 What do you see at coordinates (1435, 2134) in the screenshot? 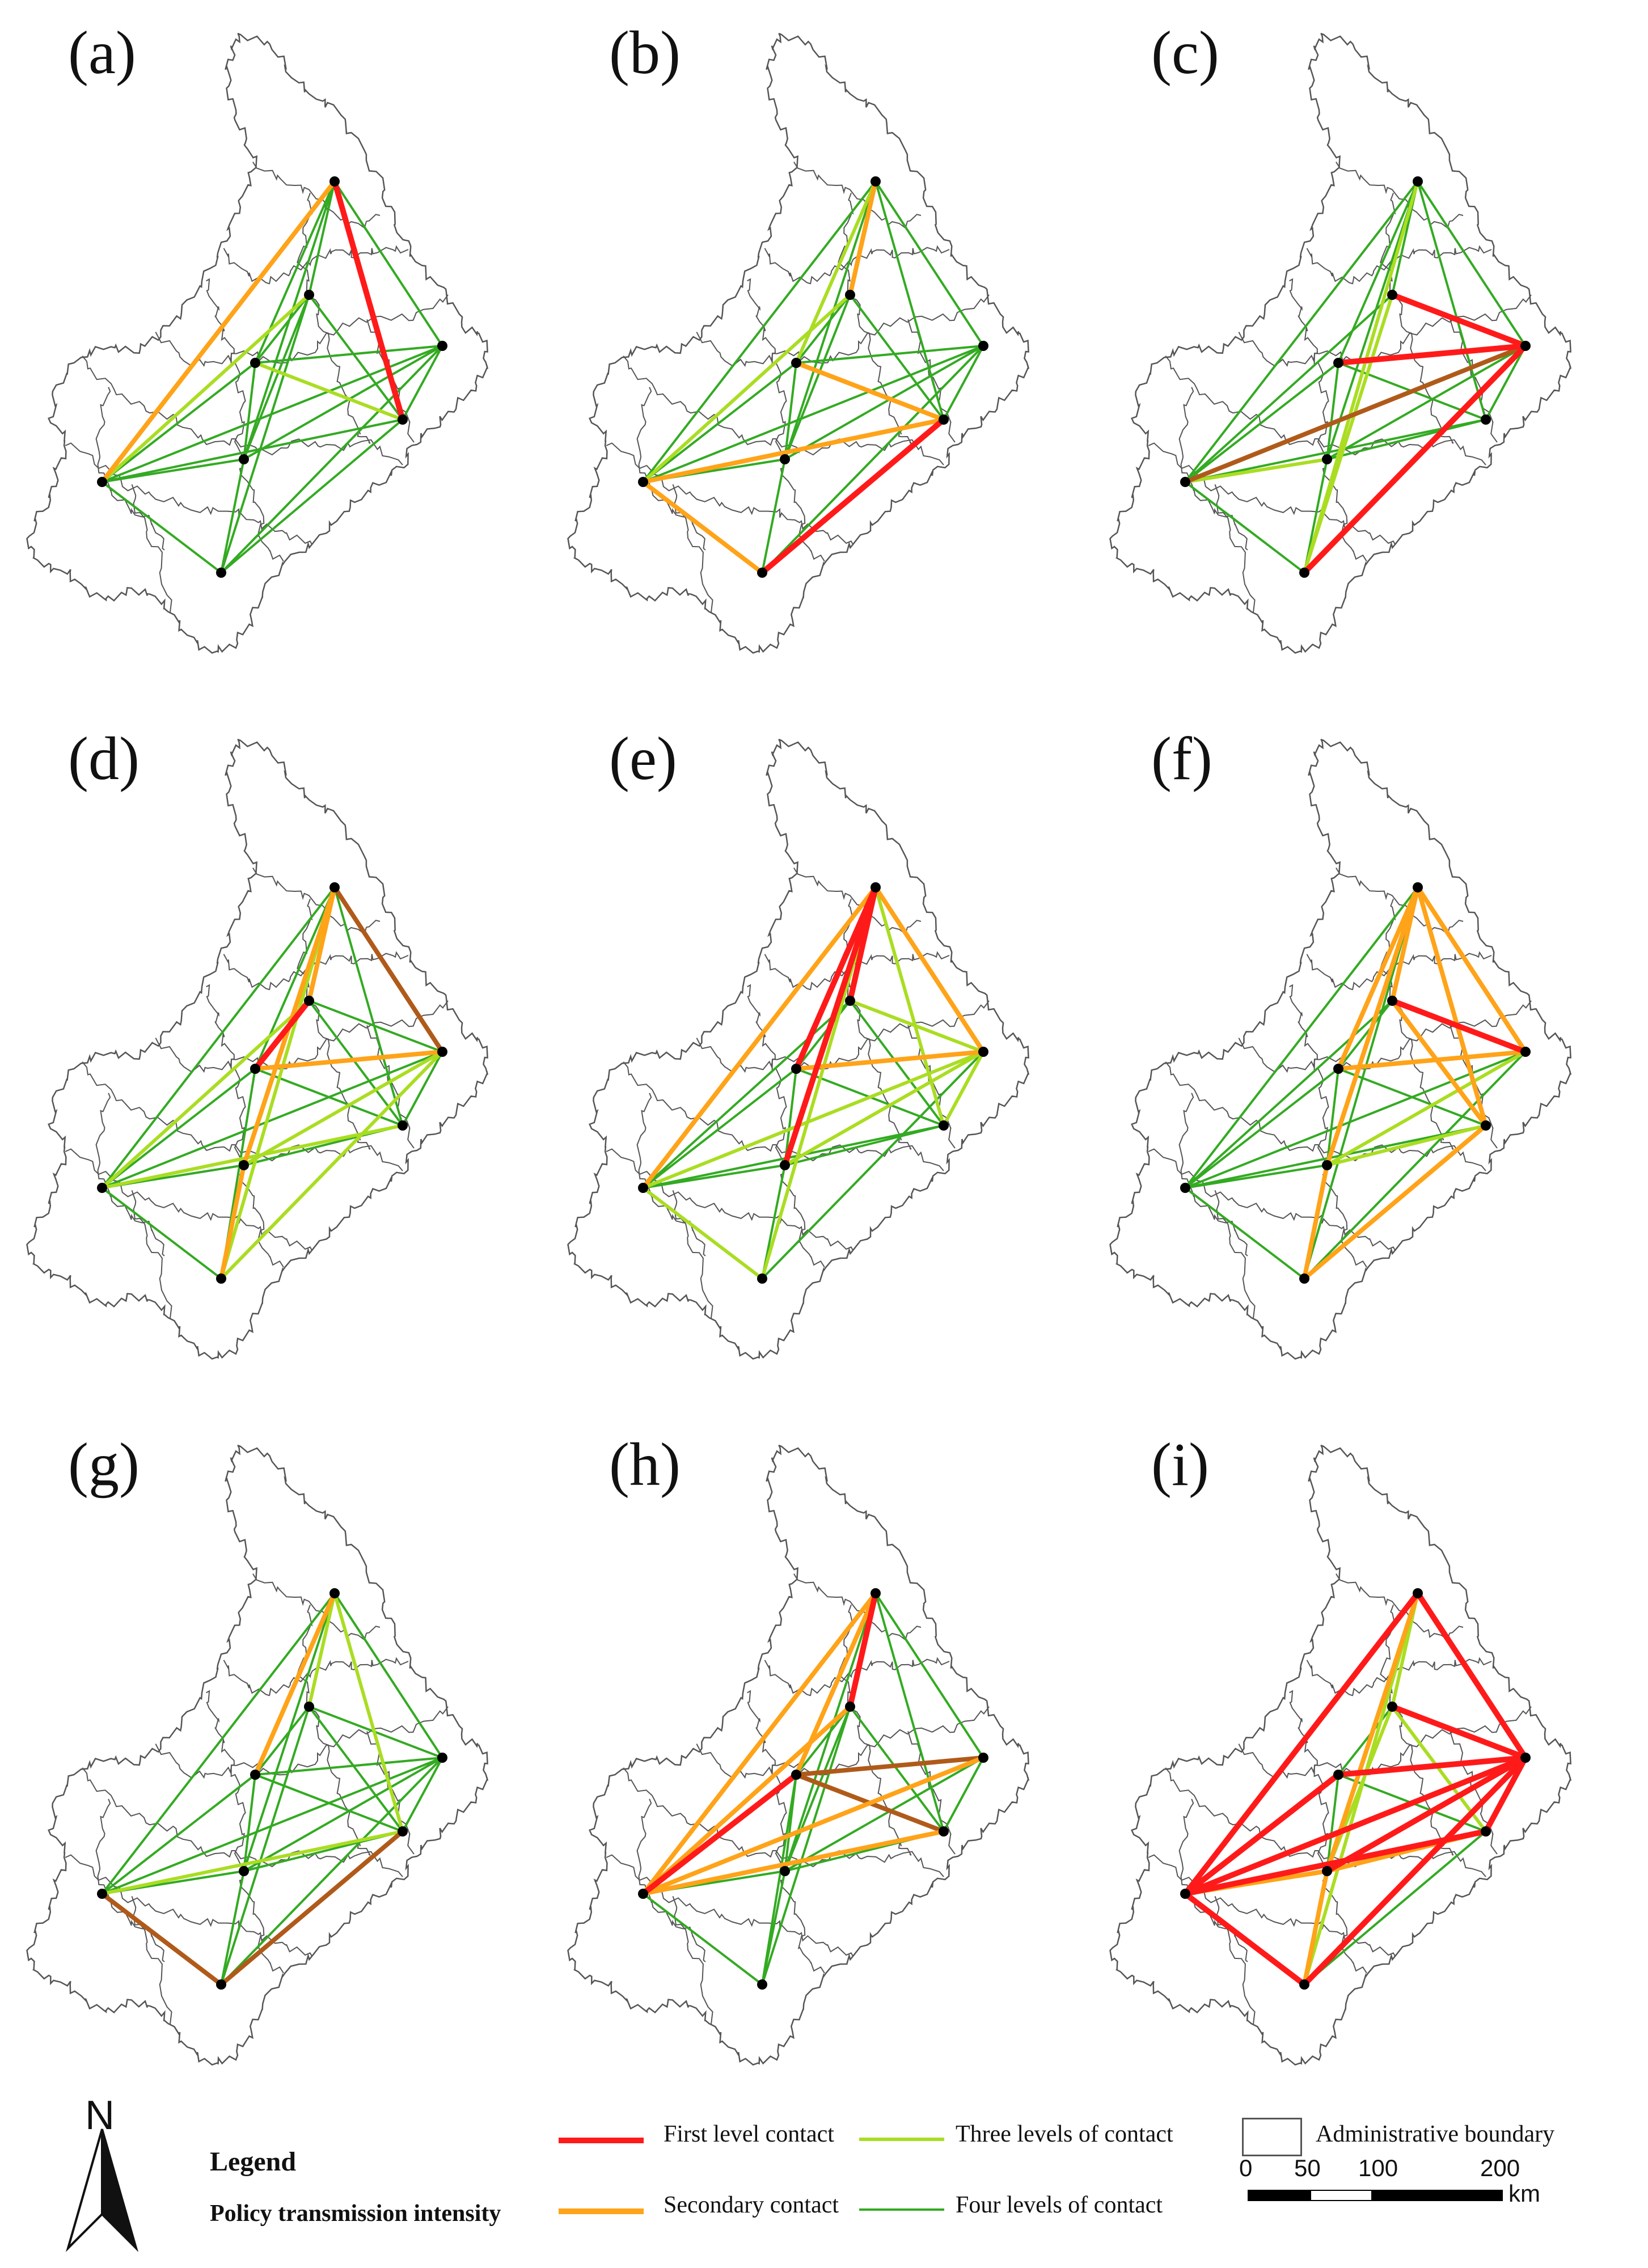
I see `legend-label-boundary: Administrative boundary` at bounding box center [1435, 2134].